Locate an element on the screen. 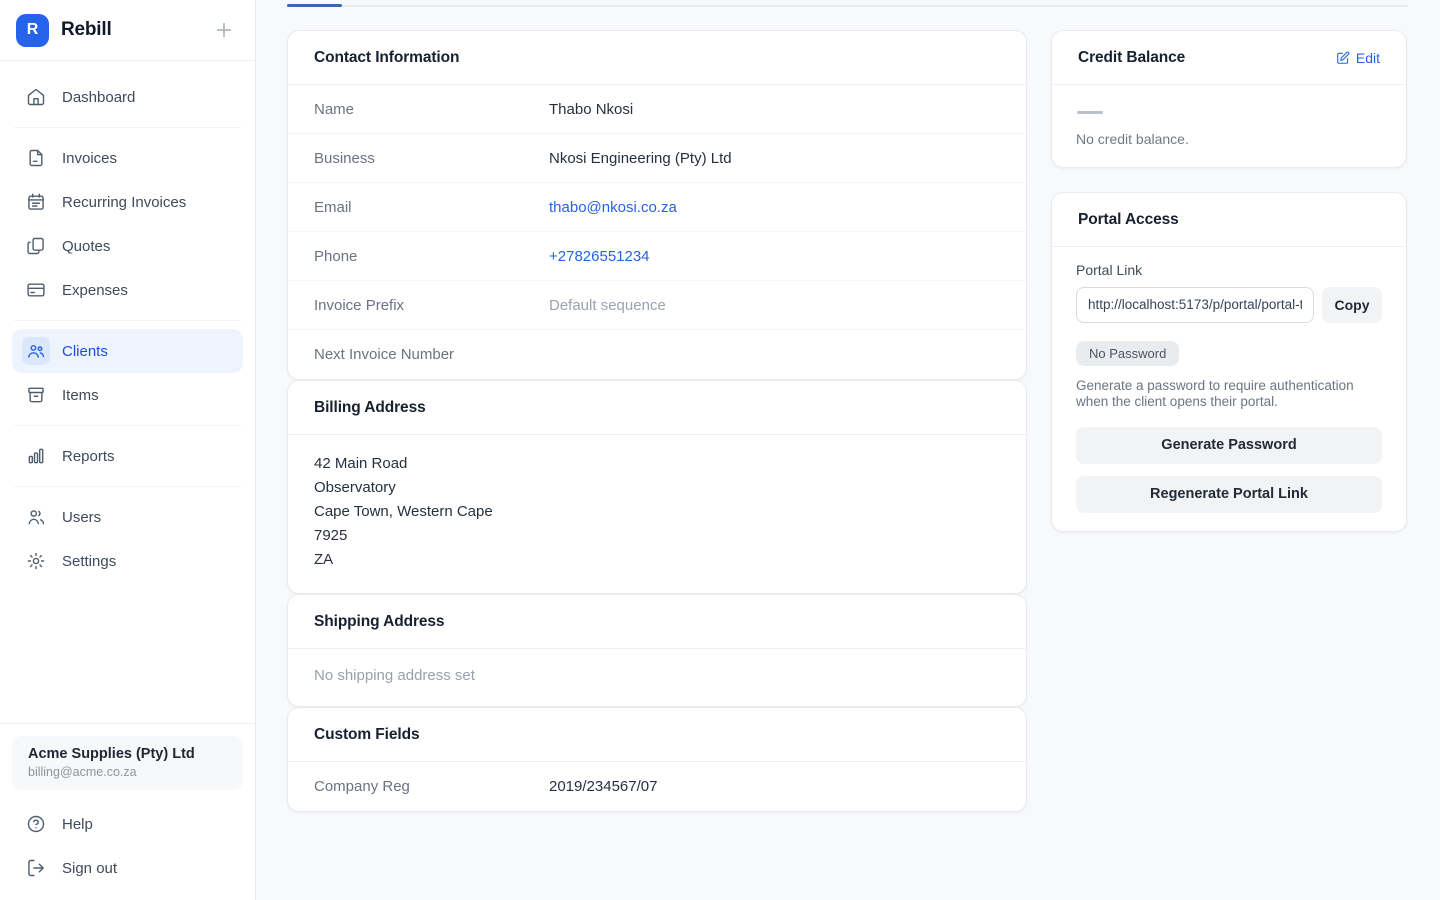 The image size is (1440, 900). regenerate-portal-link-button: Regenerate Portal Link is located at coordinates (1229, 494).